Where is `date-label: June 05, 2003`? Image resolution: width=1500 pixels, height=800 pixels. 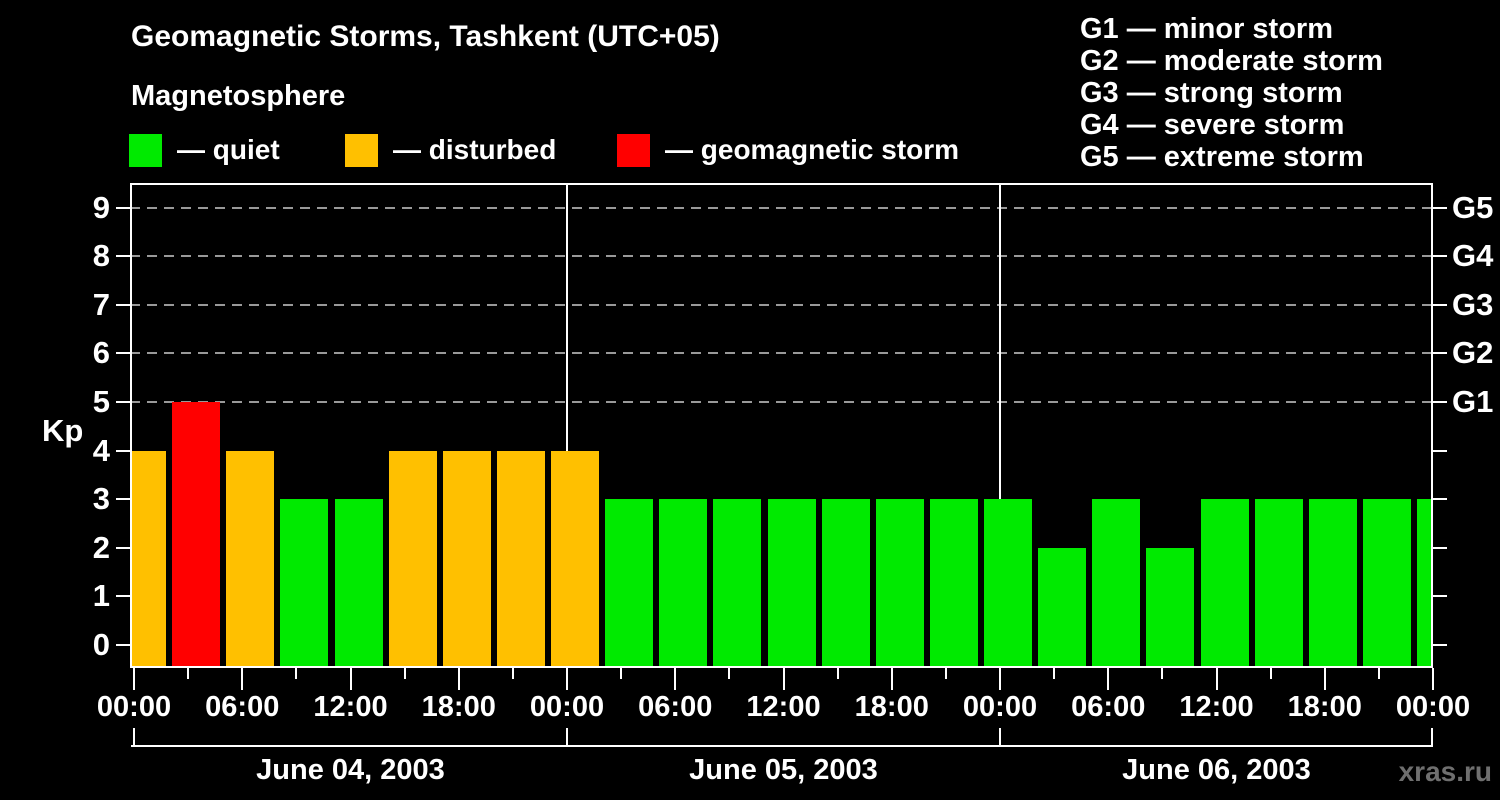 date-label: June 05, 2003 is located at coordinates (783, 770).